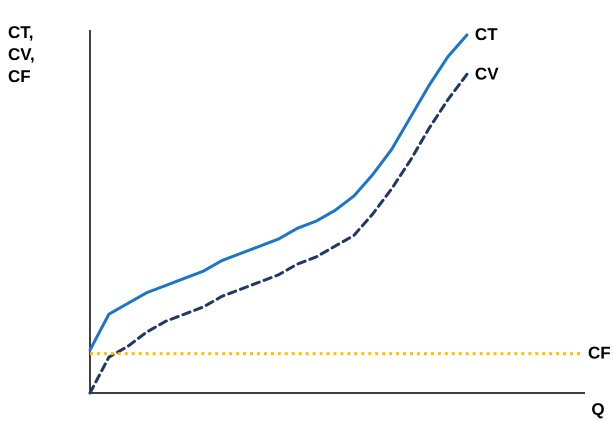 This screenshot has width=613, height=421. I want to click on series-label: CF, so click(599, 353).